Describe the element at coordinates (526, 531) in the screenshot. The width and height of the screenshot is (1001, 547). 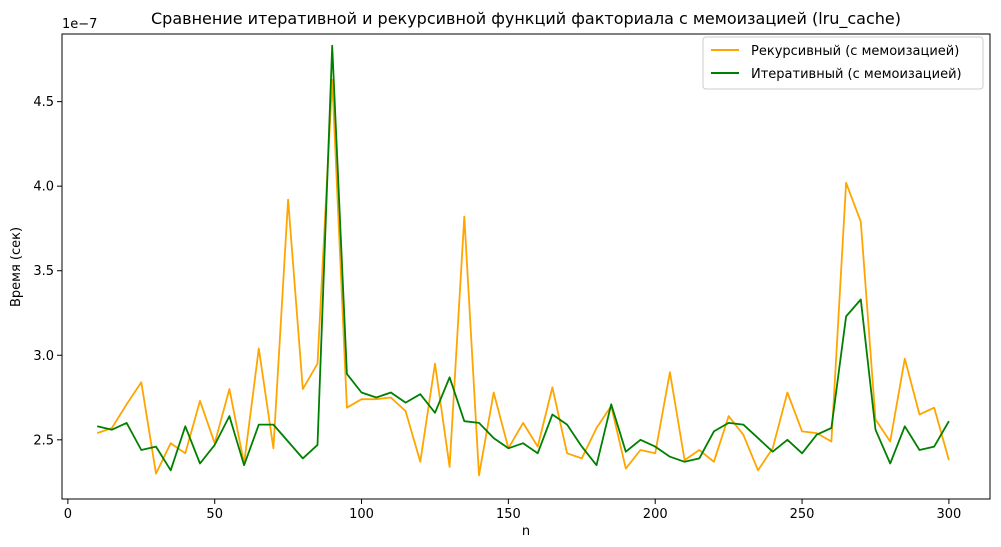
I see `x-axis-label: n` at that location.